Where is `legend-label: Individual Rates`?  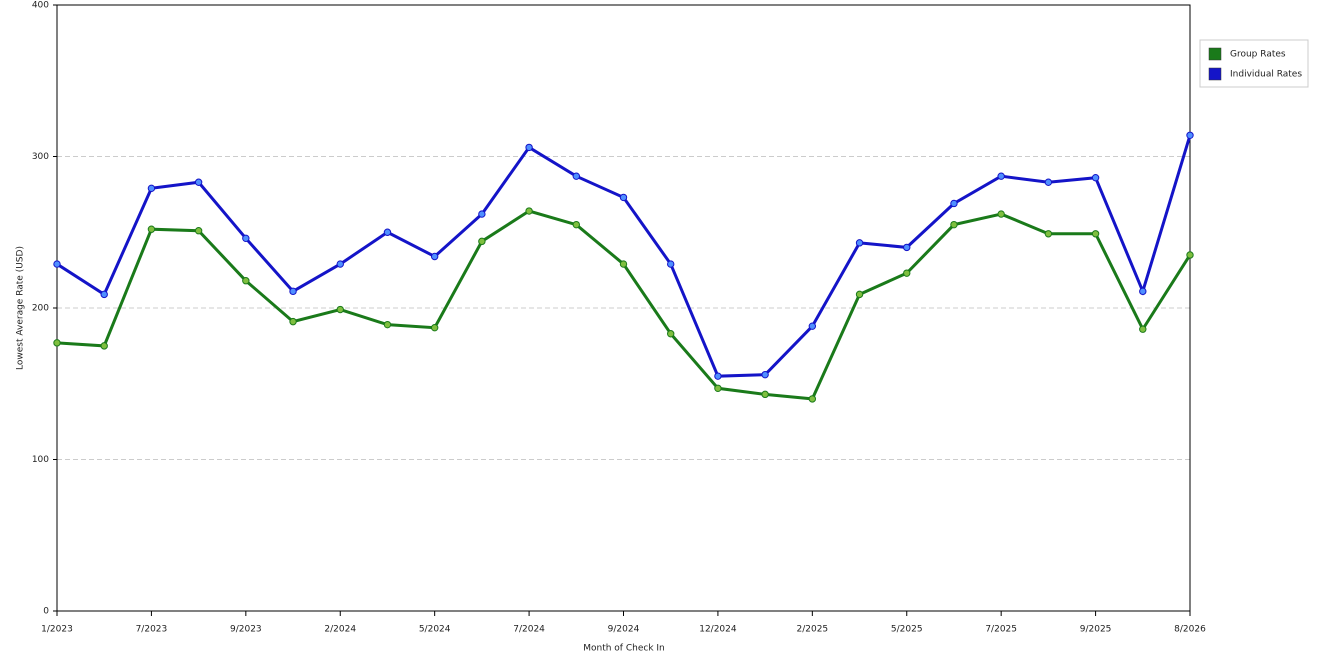
legend-label: Individual Rates is located at coordinates (1266, 75).